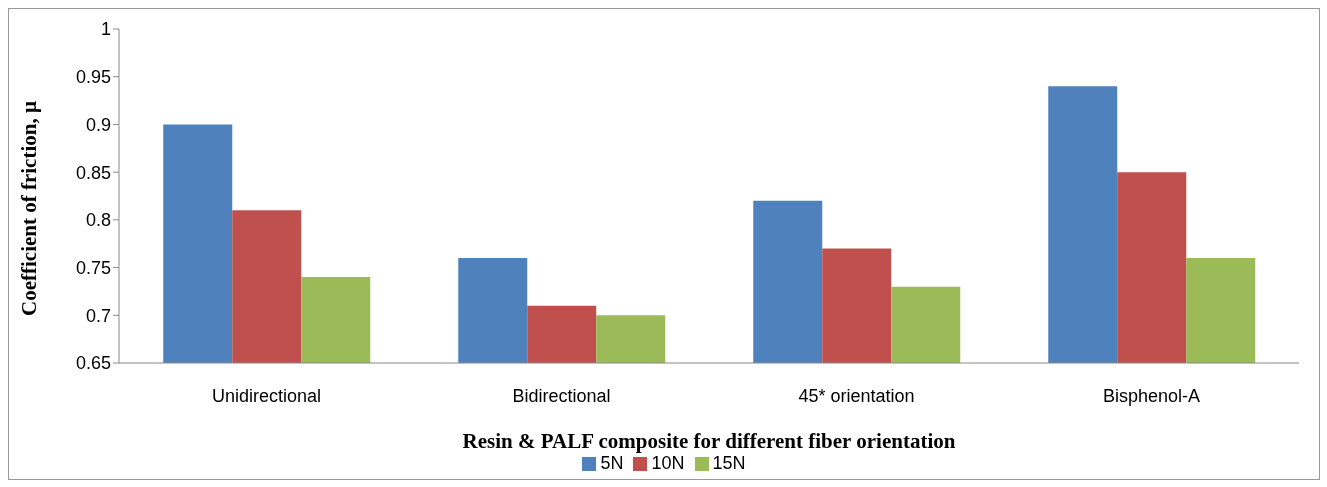 The height and width of the screenshot is (487, 1327). What do you see at coordinates (93, 363) in the screenshot?
I see `y-tick-label: 0.65` at bounding box center [93, 363].